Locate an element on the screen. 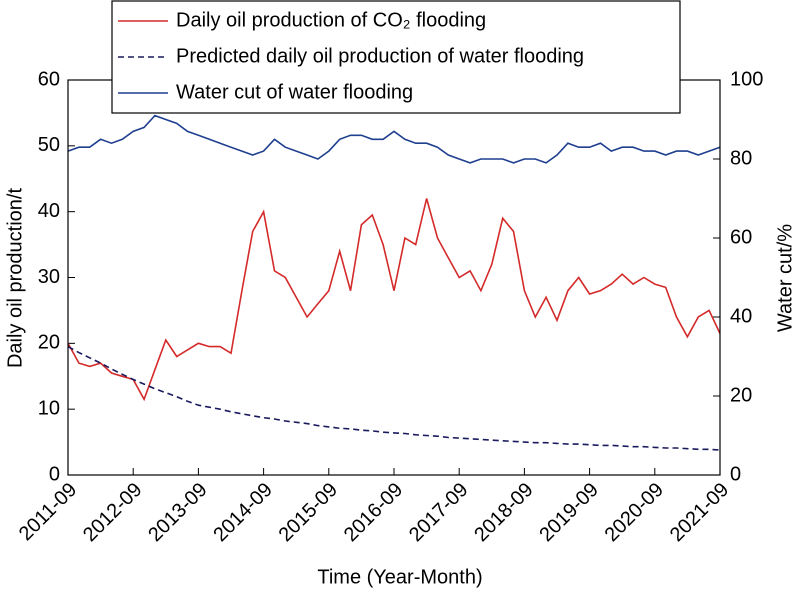 This screenshot has height=594, width=800. y2-tick-label: 20 is located at coordinates (741, 395).